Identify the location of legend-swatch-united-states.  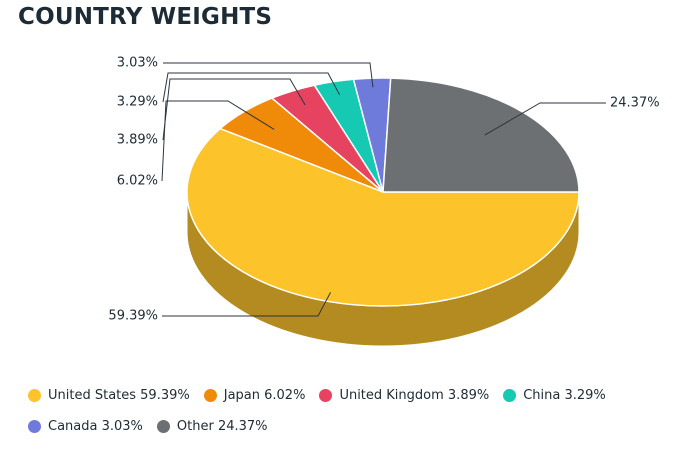
(34, 395).